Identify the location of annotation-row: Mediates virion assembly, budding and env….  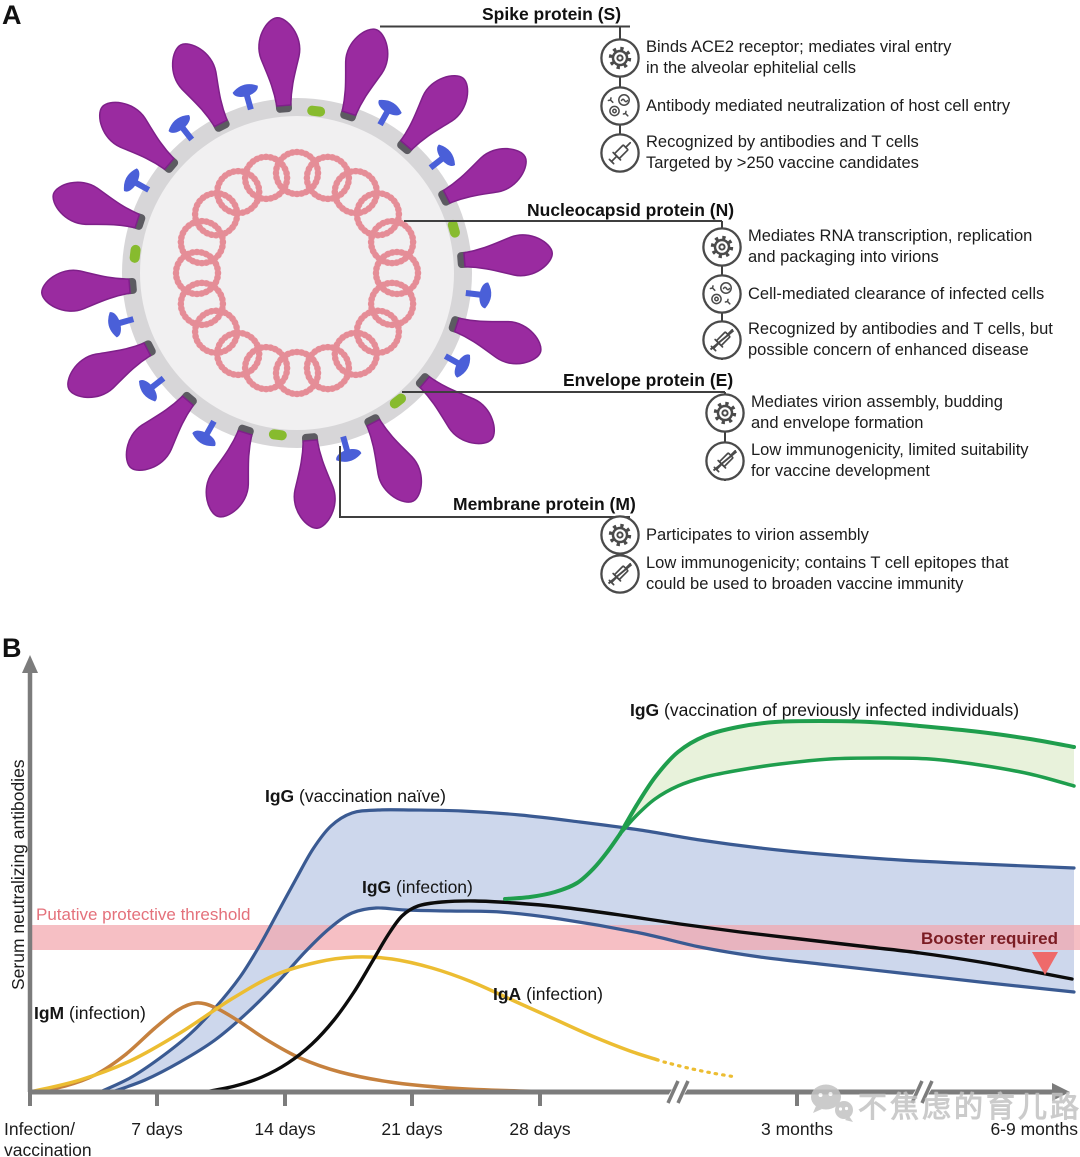
(854, 412).